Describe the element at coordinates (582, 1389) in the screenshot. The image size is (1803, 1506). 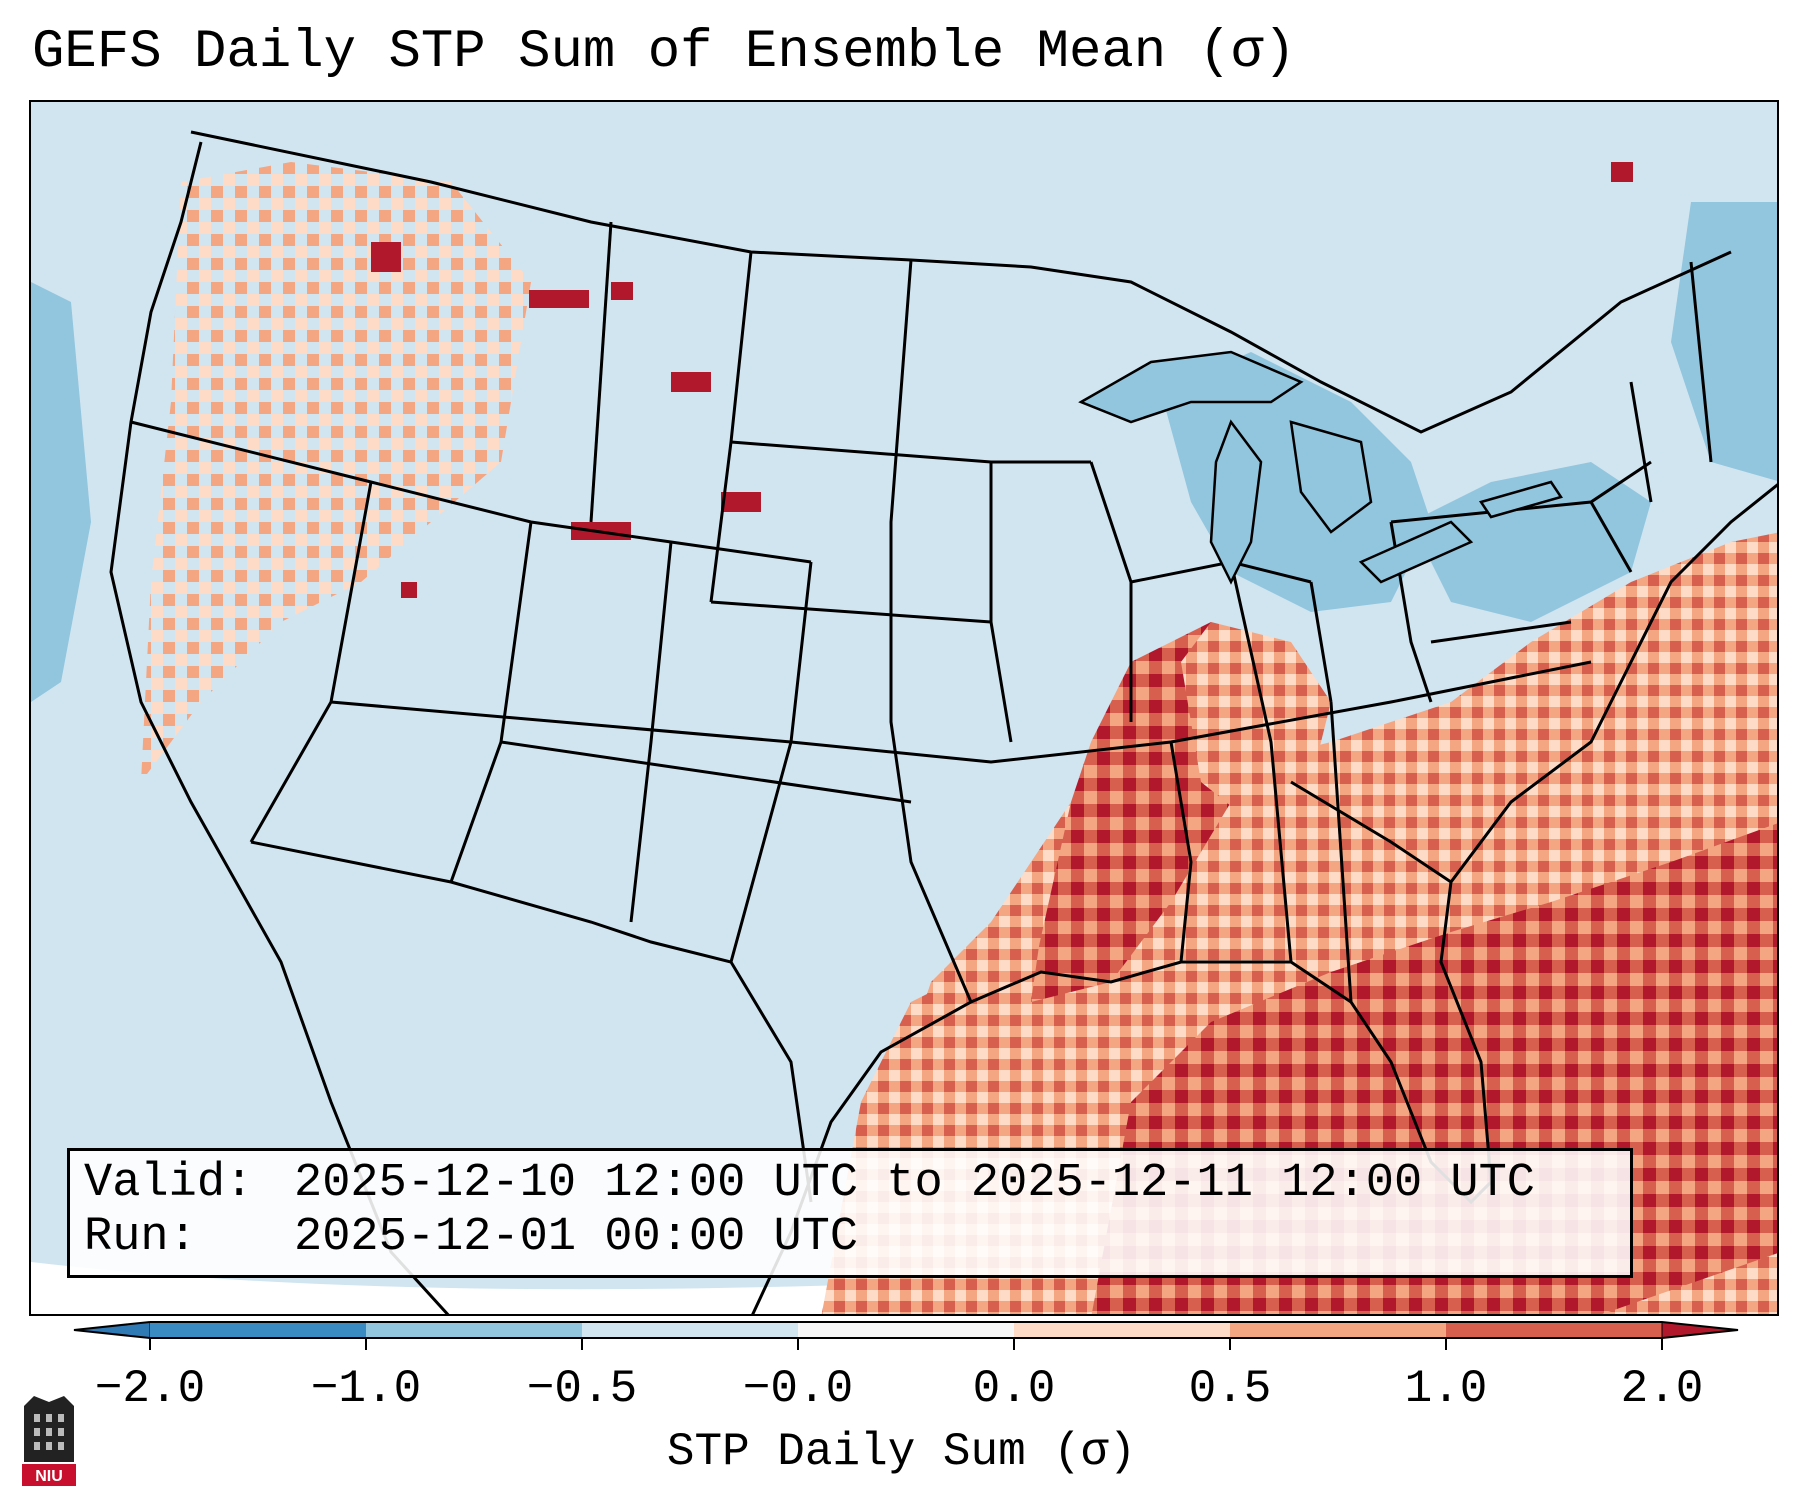
I see `tick-label-neg-05: −0.5` at that location.